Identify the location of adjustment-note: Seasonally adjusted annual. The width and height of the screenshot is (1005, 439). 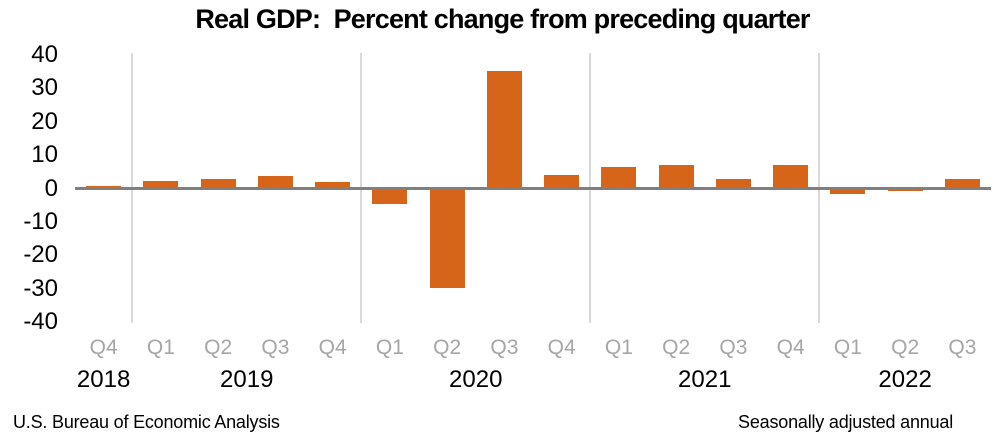
(845, 422).